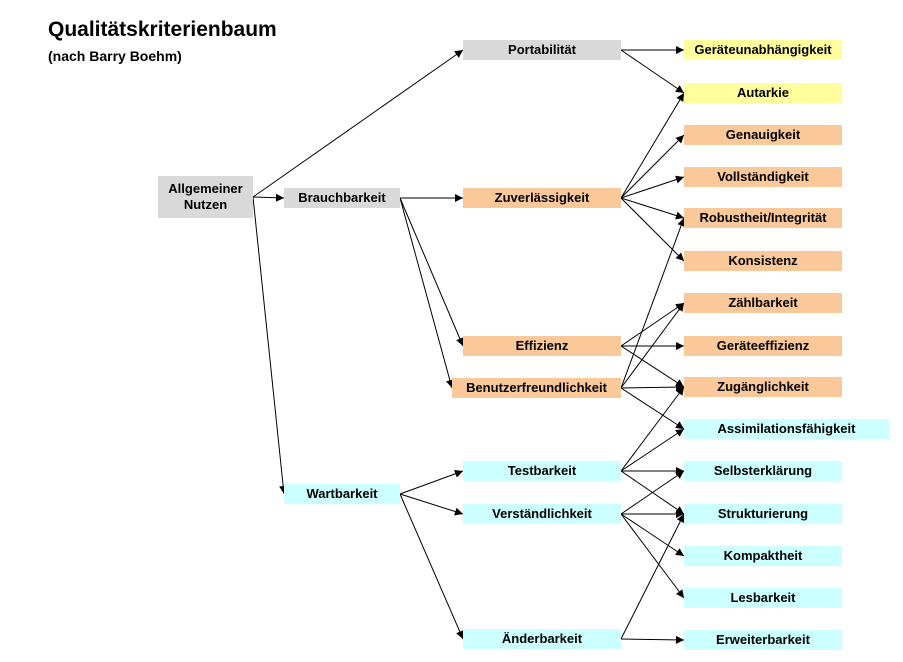 The width and height of the screenshot is (903, 662). What do you see at coordinates (763, 303) in the screenshot?
I see `node-zaehlbarkeit: Zählbarkeit` at bounding box center [763, 303].